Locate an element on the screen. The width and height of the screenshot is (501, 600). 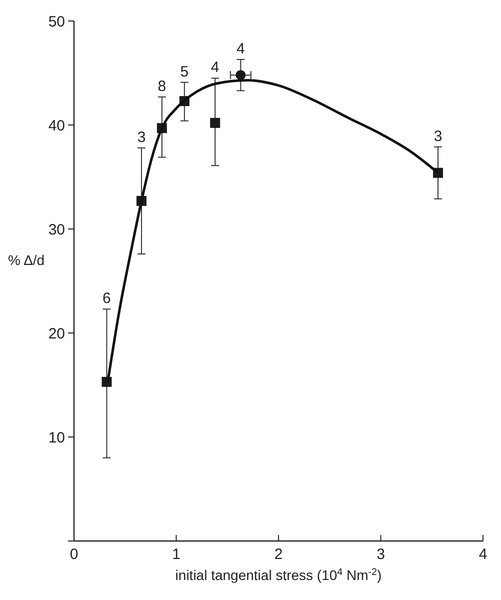
annotation: 8 is located at coordinates (162, 86).